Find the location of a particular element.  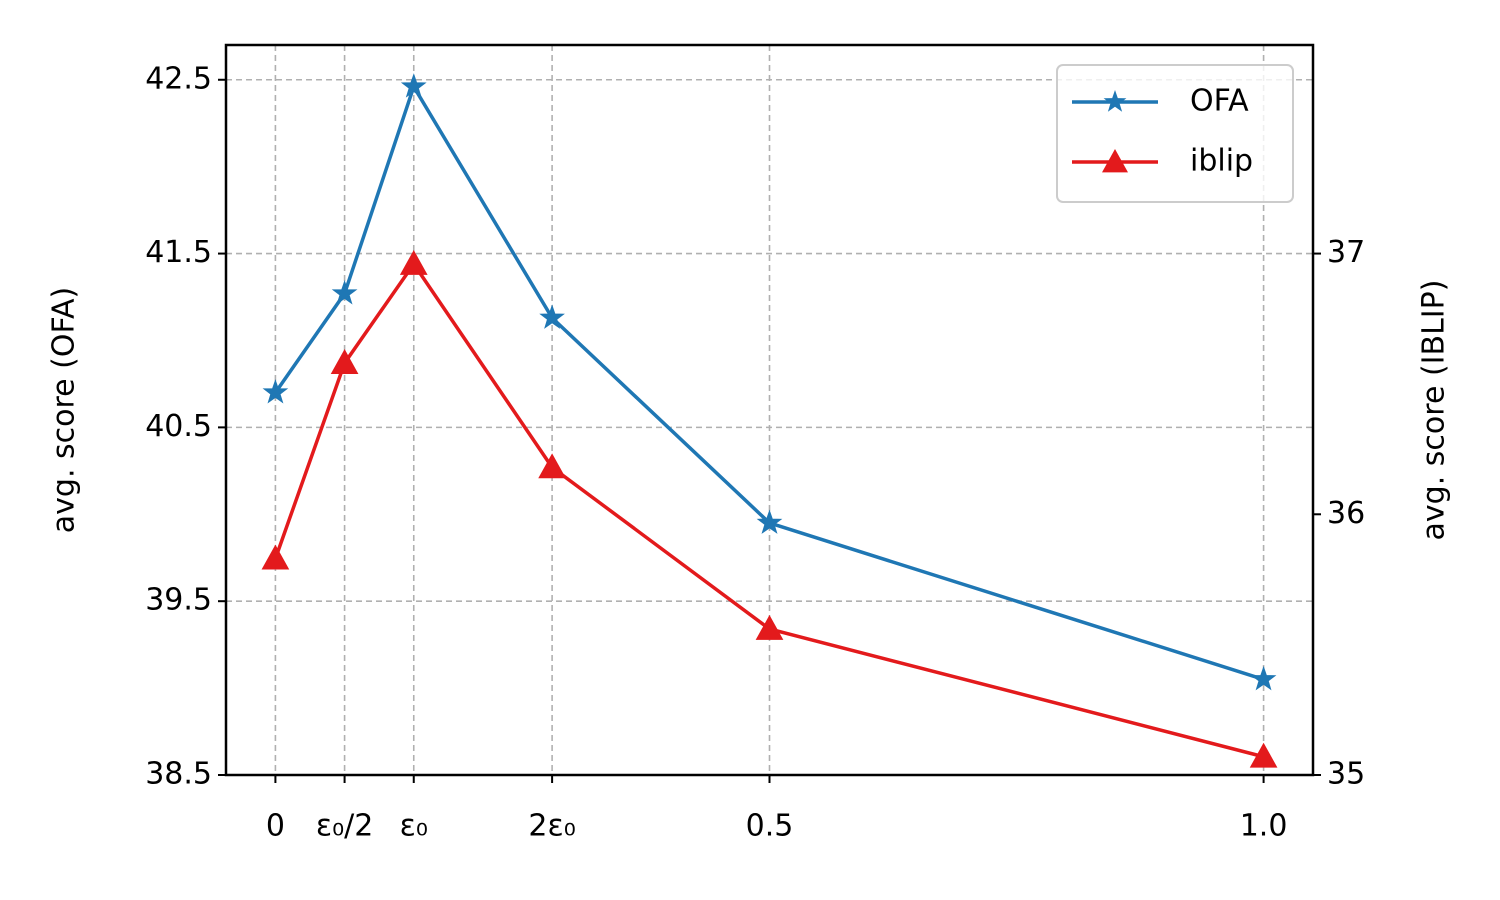

y2-tick-label: 36 is located at coordinates (1346, 513).